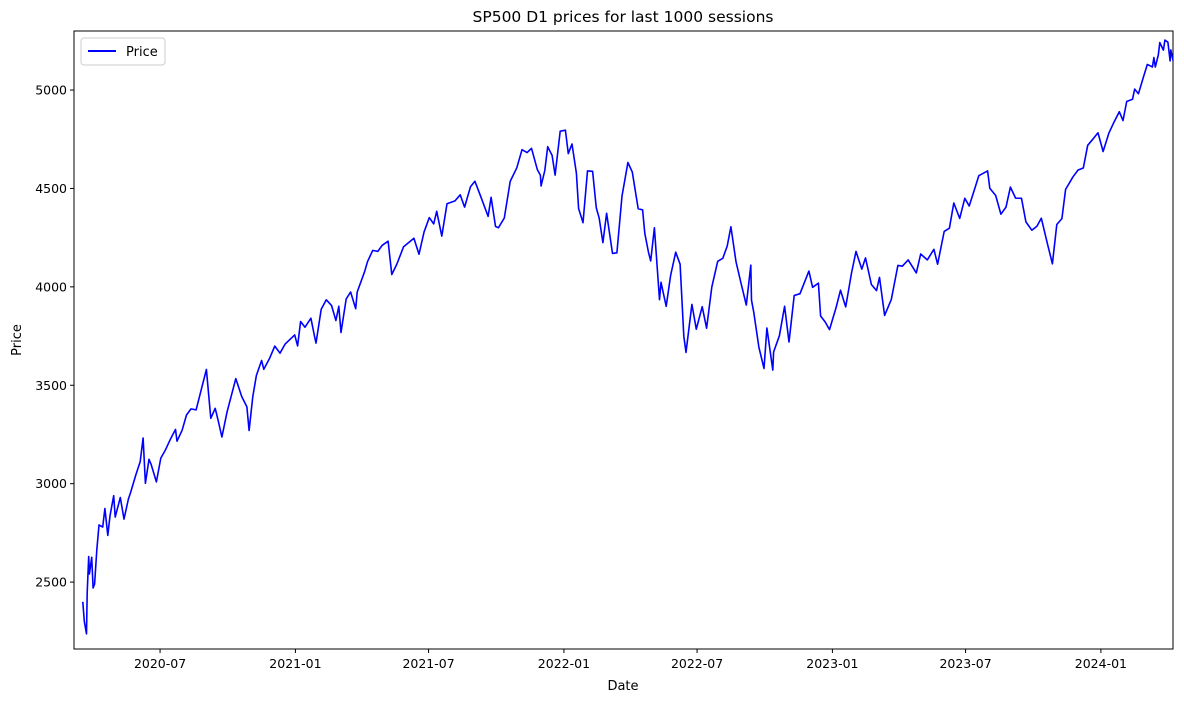  I want to click on legend: Price, so click(123, 51).